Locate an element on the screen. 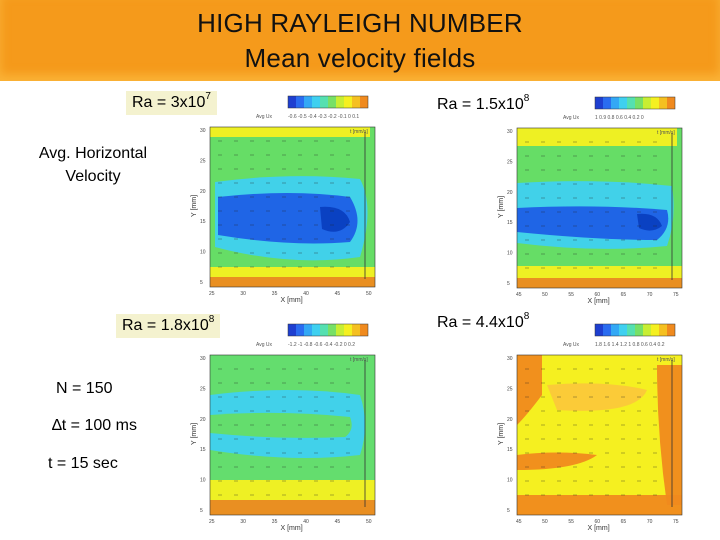  x-tick-label: 25 is located at coordinates (212, 294).